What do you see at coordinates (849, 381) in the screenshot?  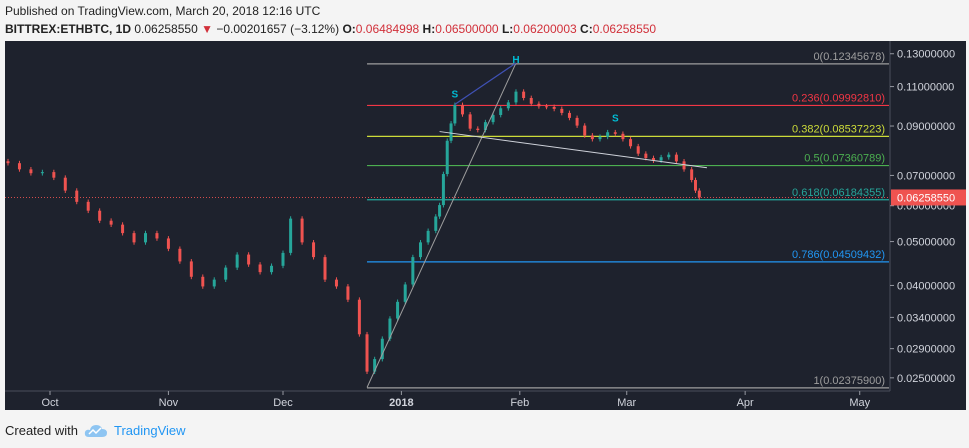 I see `fib-level-label: 1(0.02375900)` at bounding box center [849, 381].